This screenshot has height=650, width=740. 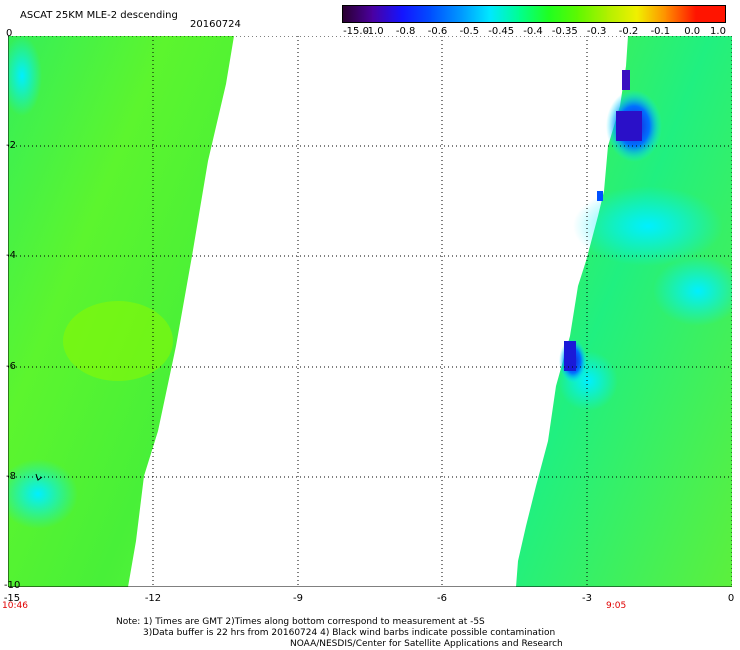 I want to click on lon-label-6: -6, so click(x=442, y=598).